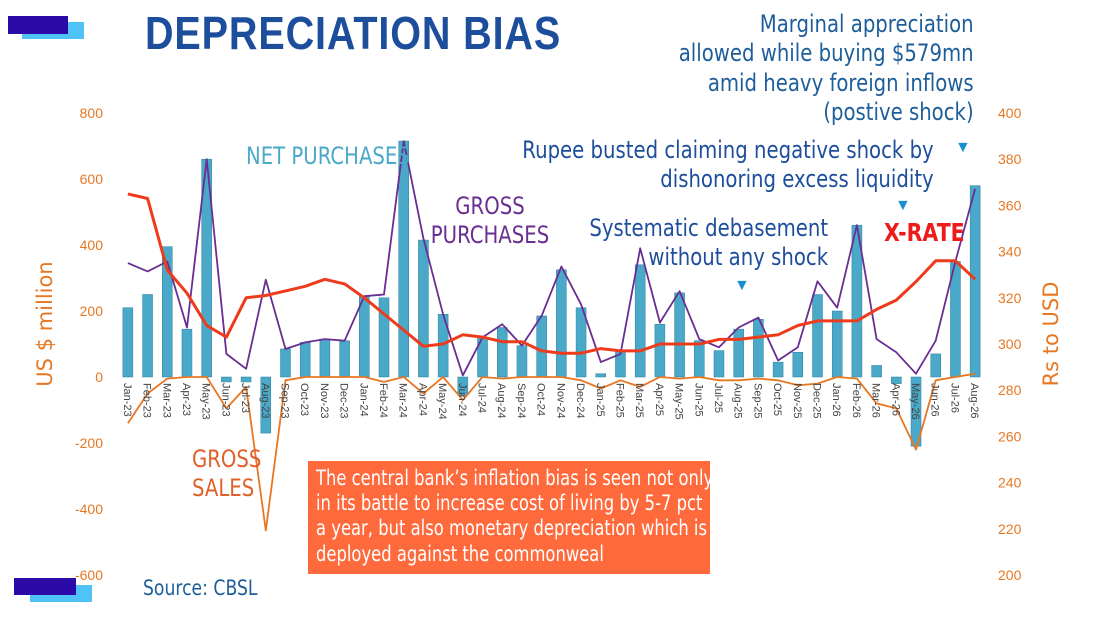  What do you see at coordinates (1010, 159) in the screenshot?
I see `y2-tick-label: 380` at bounding box center [1010, 159].